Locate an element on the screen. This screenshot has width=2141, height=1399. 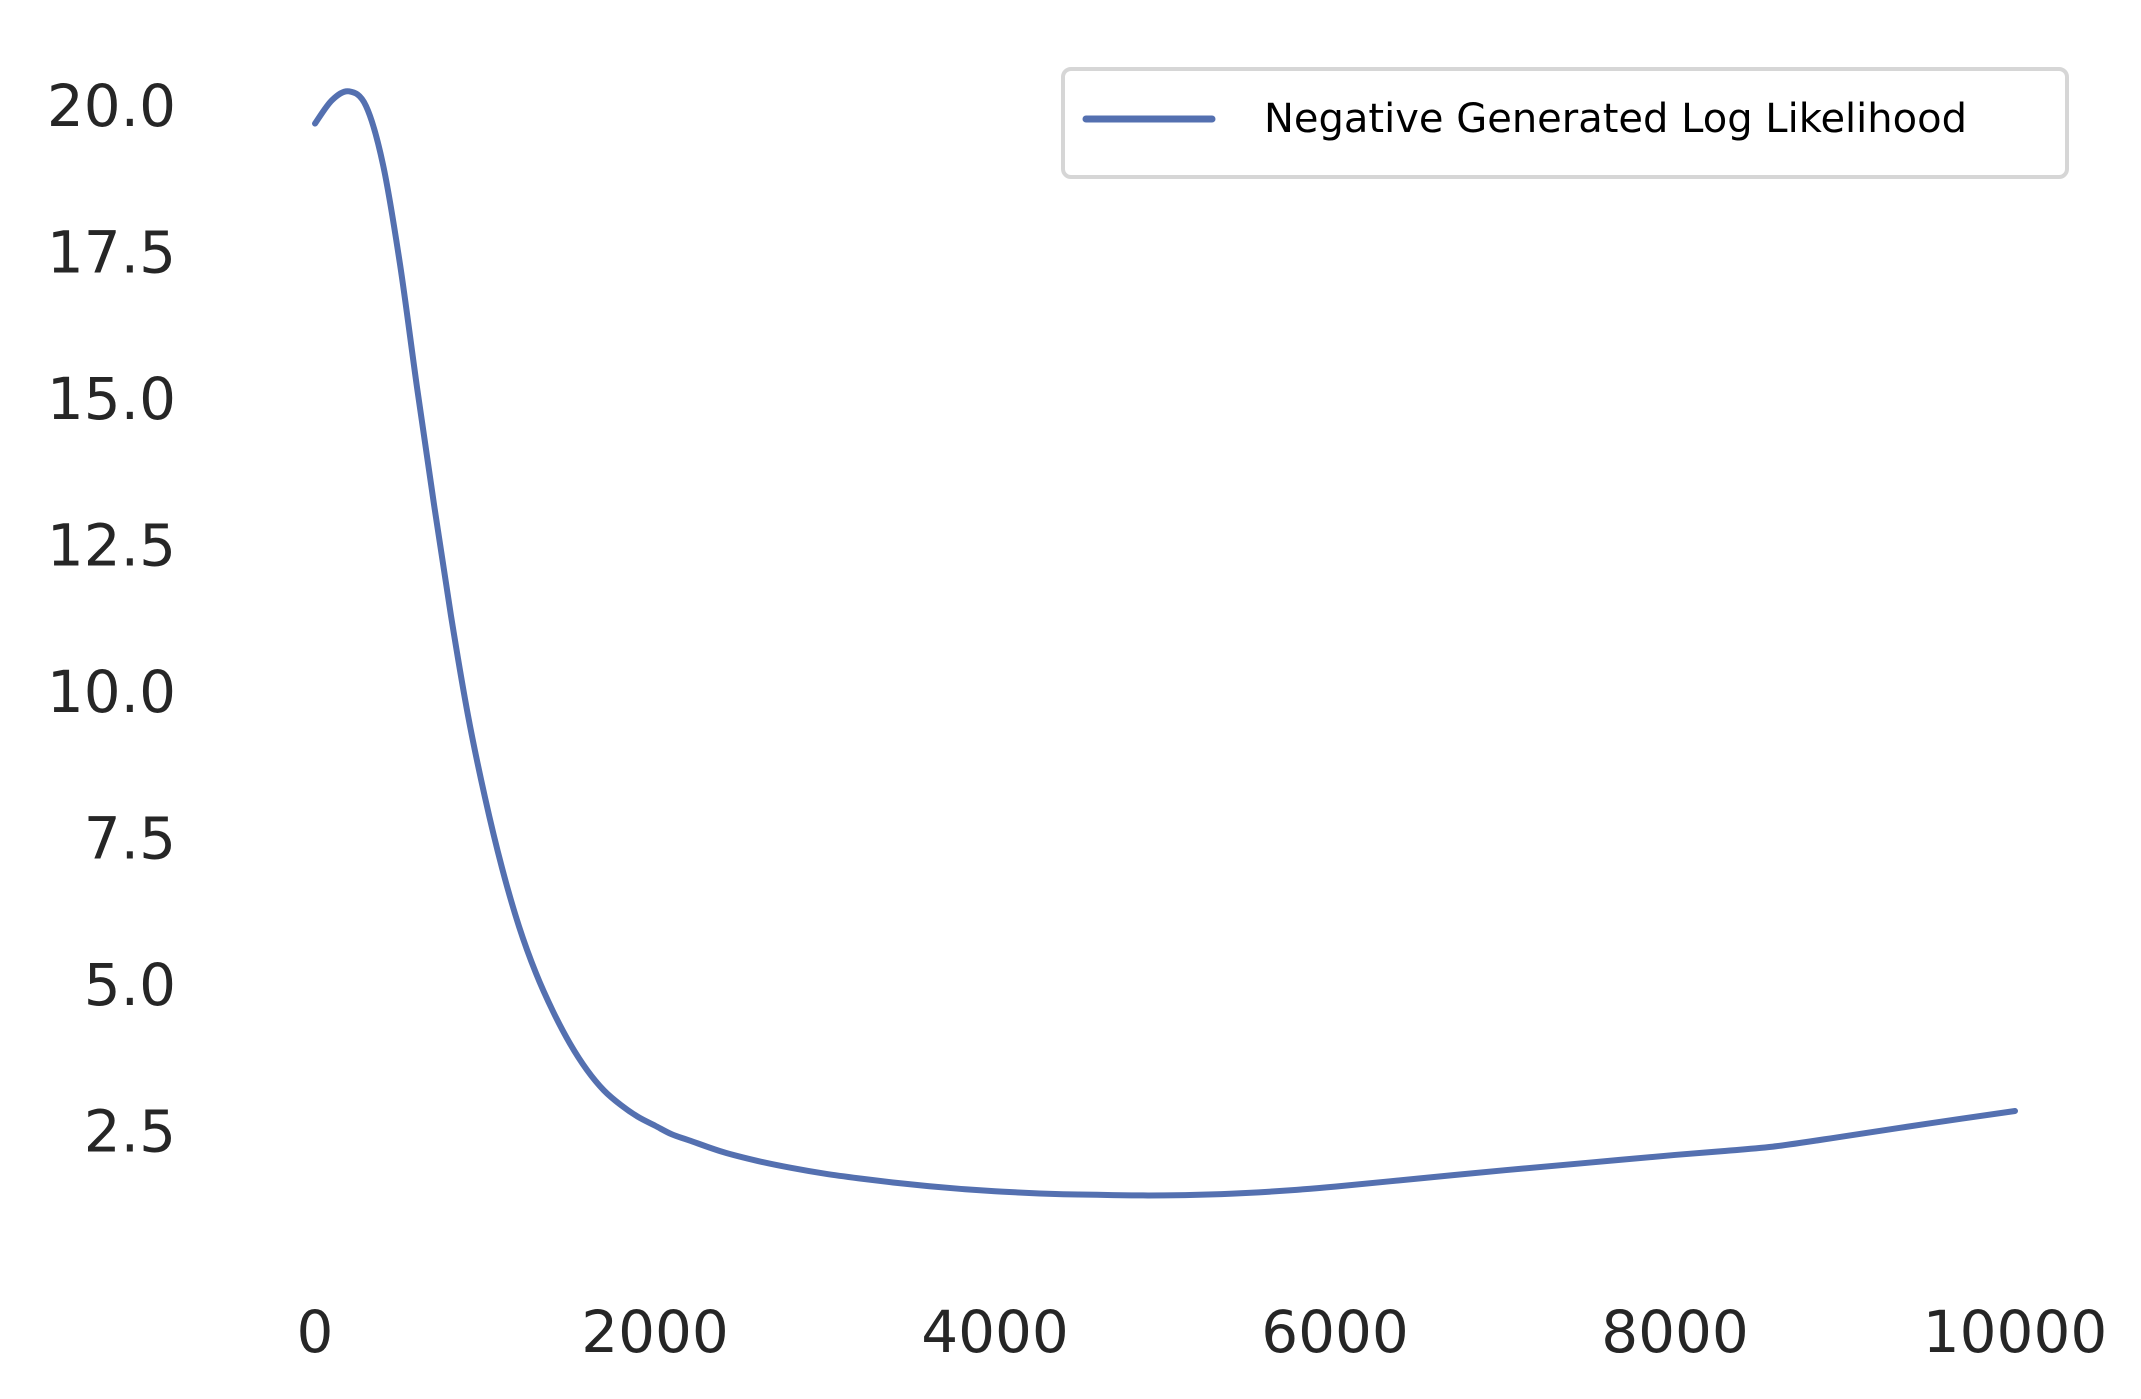
legend-box is located at coordinates (1565, 123).